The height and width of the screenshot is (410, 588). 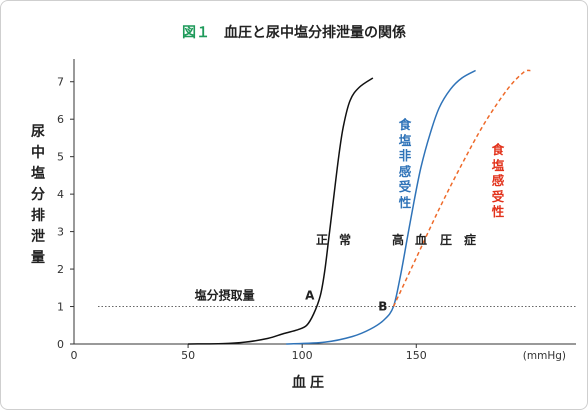 I want to click on point-label-b: B, so click(x=382, y=307).